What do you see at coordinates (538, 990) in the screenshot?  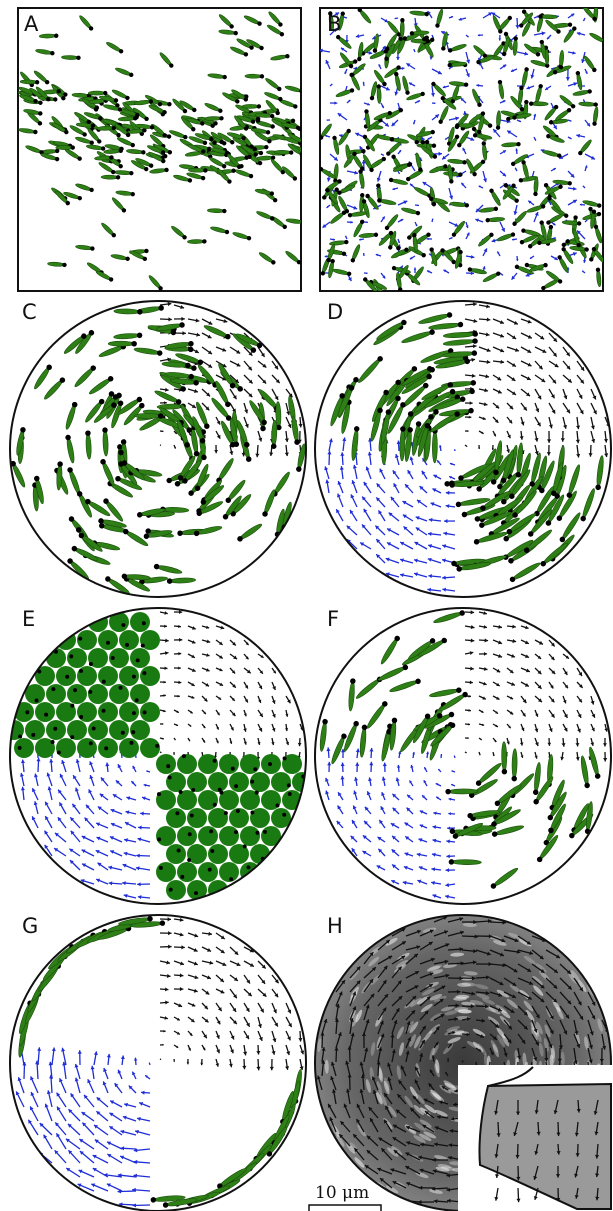 I see `bacteria-streak` at bounding box center [538, 990].